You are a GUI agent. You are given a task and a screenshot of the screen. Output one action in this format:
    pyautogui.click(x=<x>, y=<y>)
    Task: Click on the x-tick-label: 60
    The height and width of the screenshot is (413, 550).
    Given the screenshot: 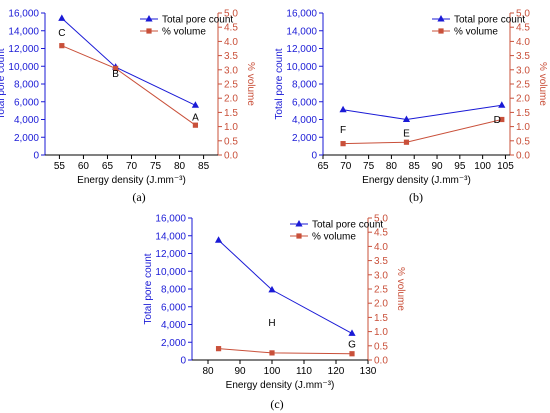 What is the action you would take?
    pyautogui.click(x=84, y=166)
    